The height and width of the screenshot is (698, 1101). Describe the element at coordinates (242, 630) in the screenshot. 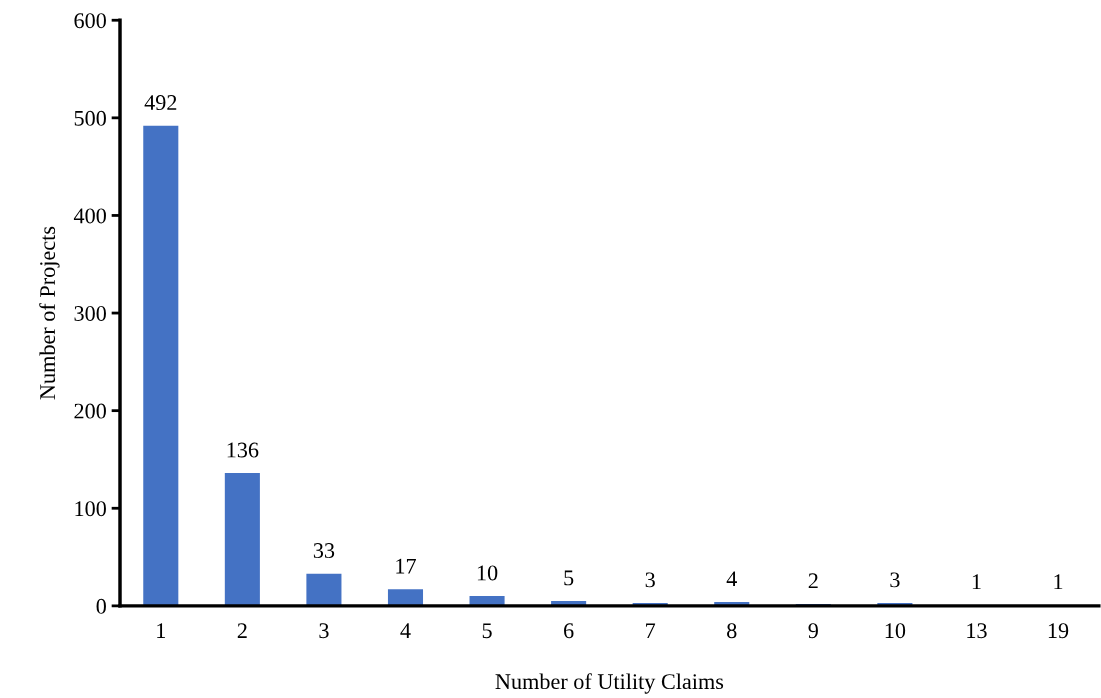

I see `x-tick-label: 2` at that location.